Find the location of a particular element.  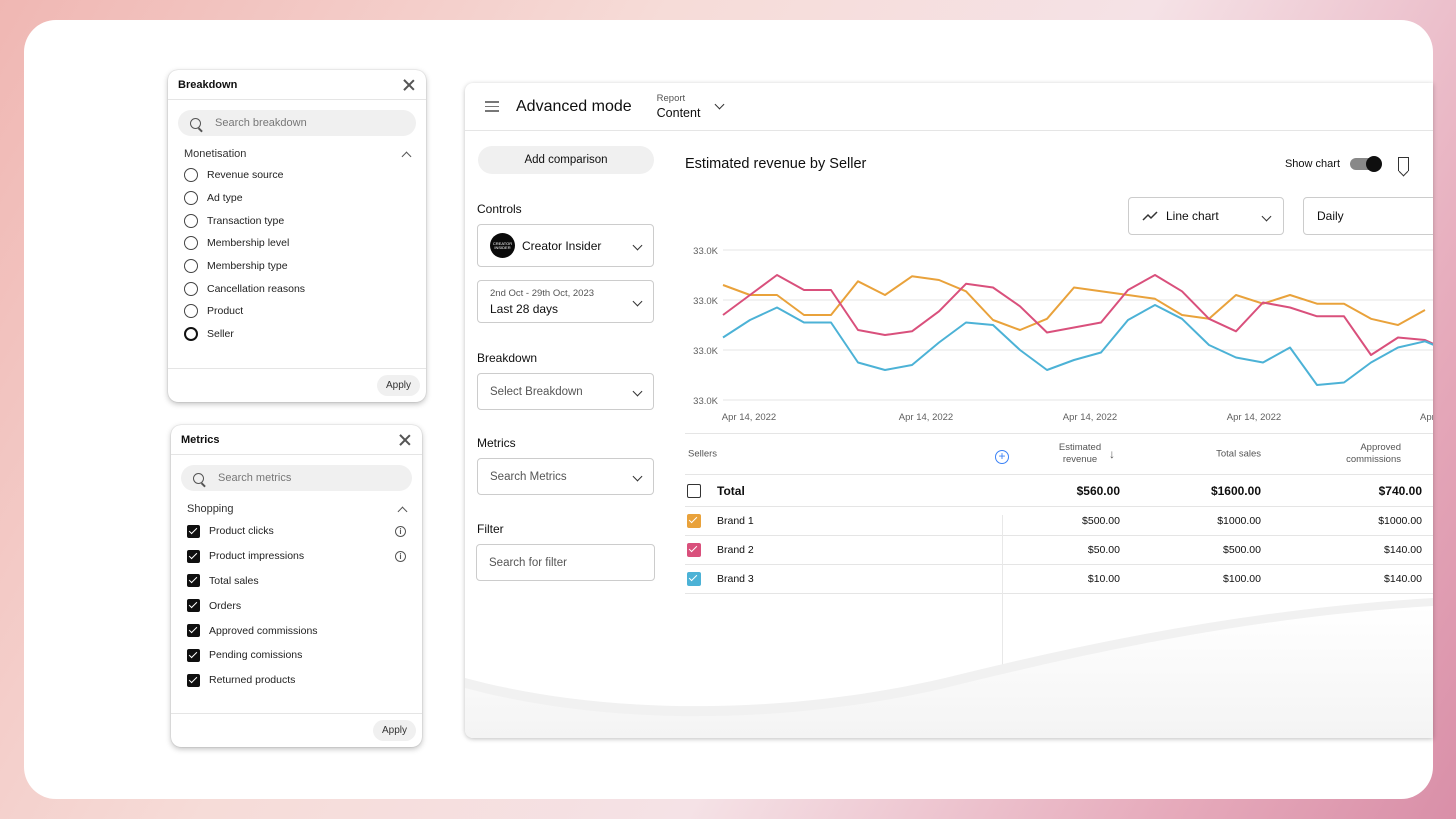

checkbox is located at coordinates (694, 490).